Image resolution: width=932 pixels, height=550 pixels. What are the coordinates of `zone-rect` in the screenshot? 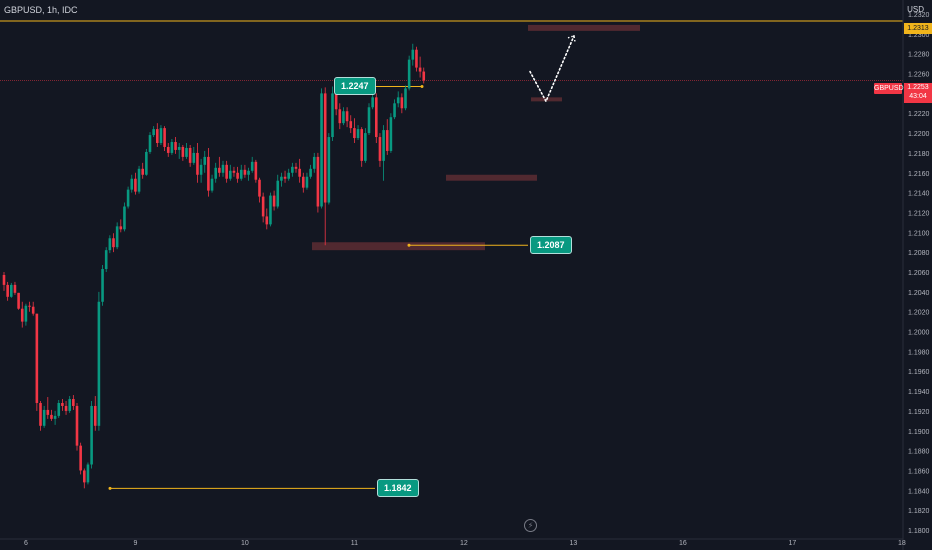 It's located at (398, 246).